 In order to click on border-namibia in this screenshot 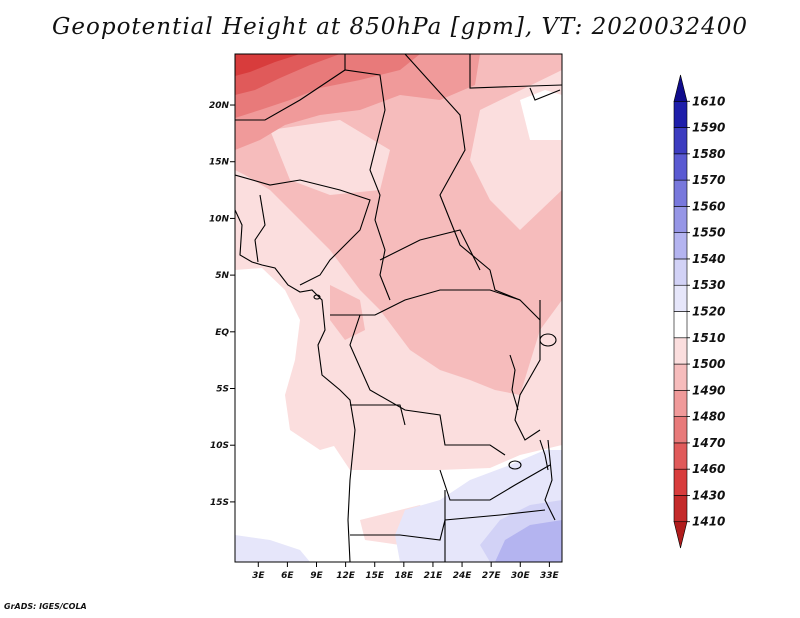, I will do `click(448, 525)`.